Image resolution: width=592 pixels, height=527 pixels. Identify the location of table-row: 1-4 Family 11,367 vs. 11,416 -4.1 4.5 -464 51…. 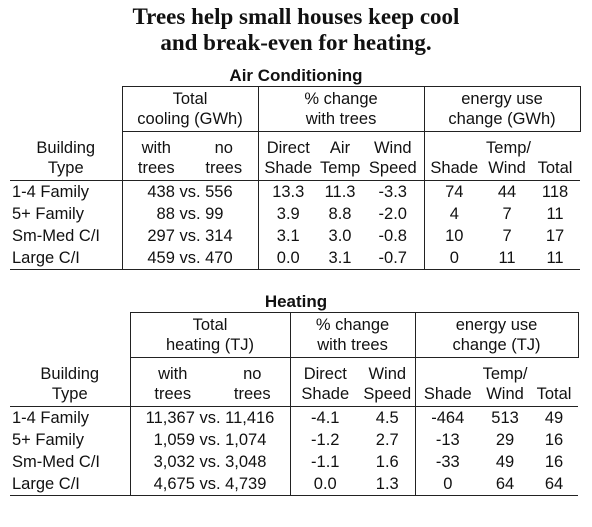
(294, 417).